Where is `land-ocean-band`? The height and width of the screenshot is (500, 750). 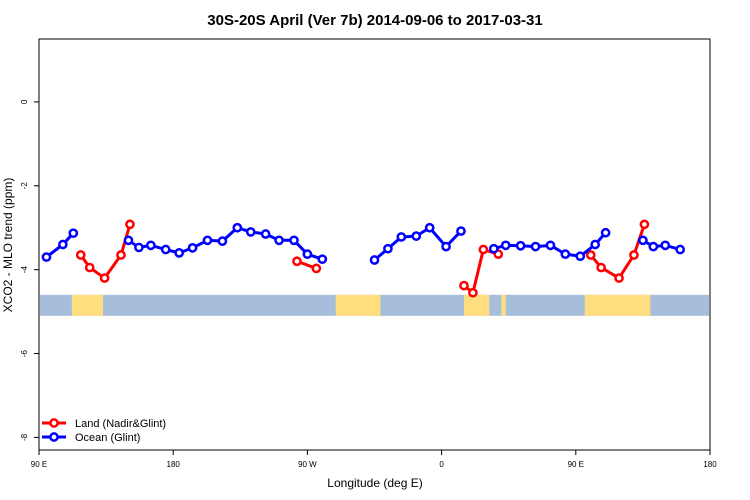
land-ocean-band is located at coordinates (374, 305).